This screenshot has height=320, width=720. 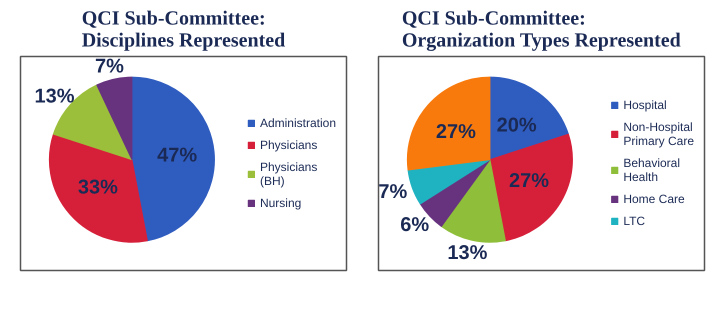 What do you see at coordinates (654, 199) in the screenshot?
I see `legend-label: Home Care` at bounding box center [654, 199].